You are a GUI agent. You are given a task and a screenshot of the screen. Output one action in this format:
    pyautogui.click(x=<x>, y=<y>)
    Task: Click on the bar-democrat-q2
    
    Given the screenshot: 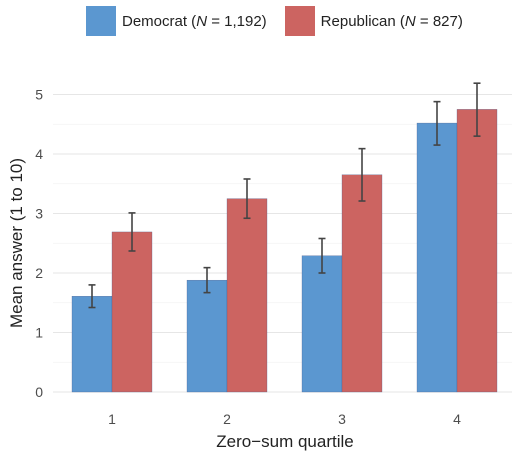 What is the action you would take?
    pyautogui.click(x=207, y=336)
    